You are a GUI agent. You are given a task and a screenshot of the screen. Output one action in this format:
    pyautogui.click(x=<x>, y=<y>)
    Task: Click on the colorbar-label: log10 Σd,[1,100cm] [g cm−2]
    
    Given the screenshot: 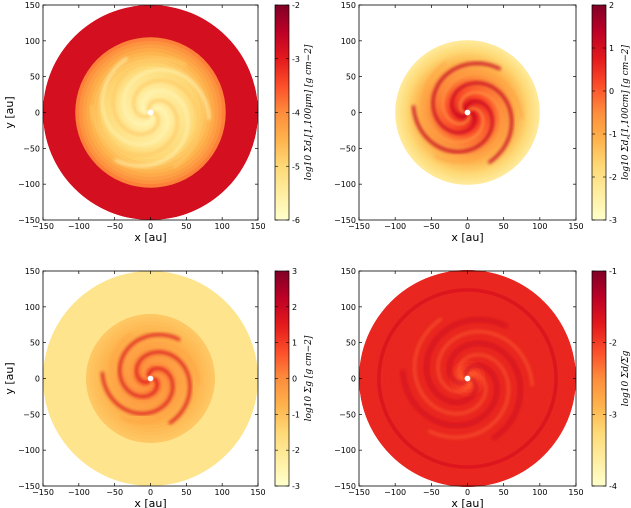 What is the action you would take?
    pyautogui.click(x=626, y=112)
    